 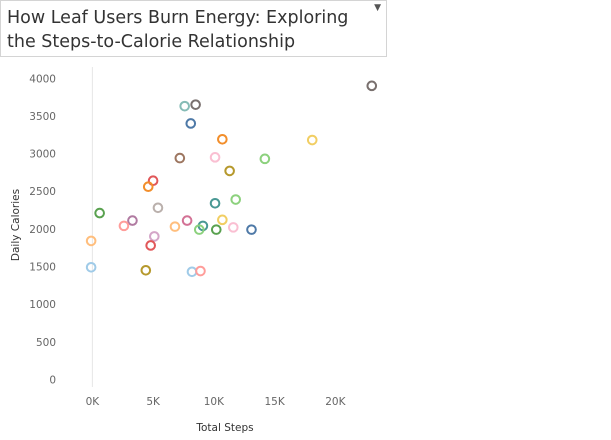 I want to click on y-tick-label: 0, so click(x=52, y=380).